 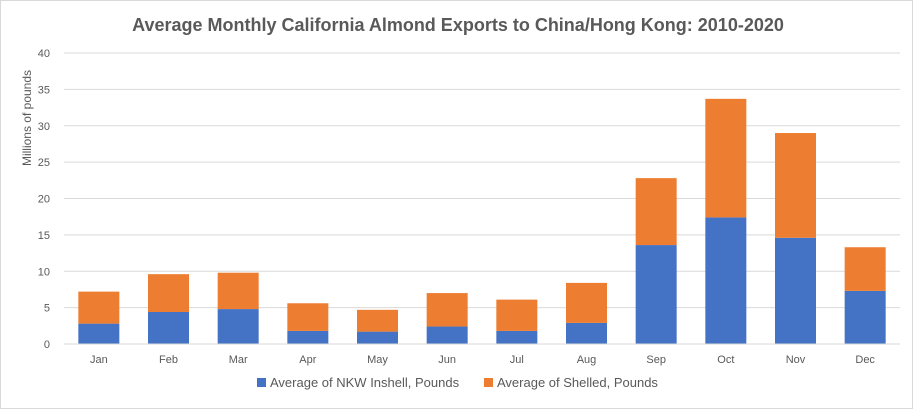 I want to click on y-axis-ticks: 0 5 10 15 20 25 30 35 40, so click(x=44, y=199).